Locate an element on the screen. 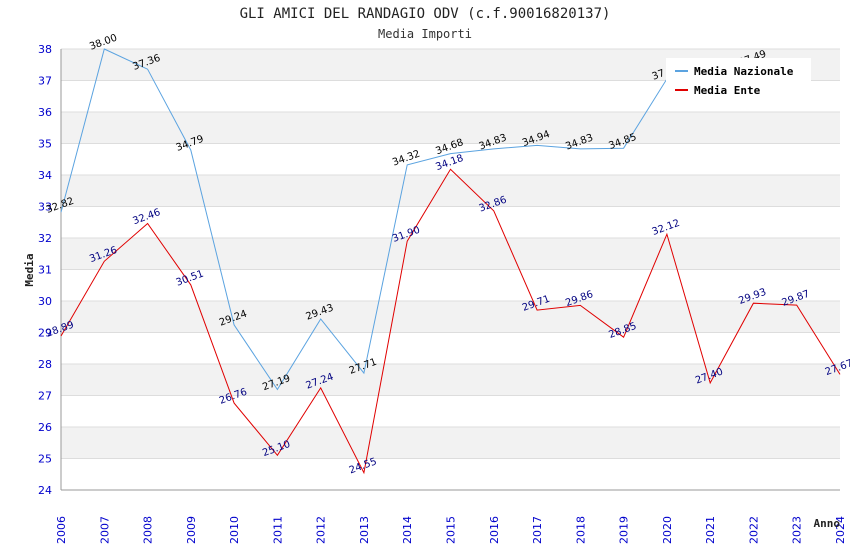  x-tick-label: 2021 is located at coordinates (710, 530).